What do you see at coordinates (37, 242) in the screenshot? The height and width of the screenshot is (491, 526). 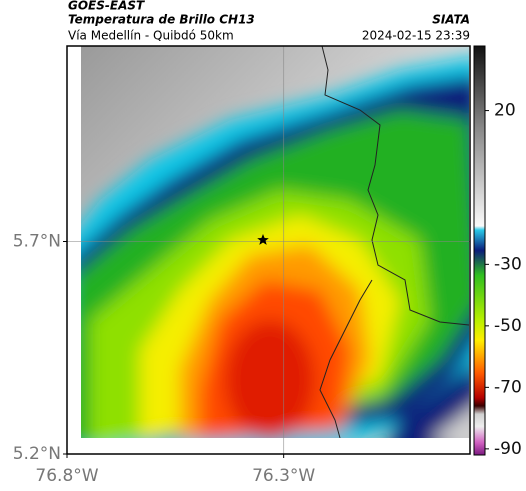 I see `y-tick-label: 5.7°N` at bounding box center [37, 242].